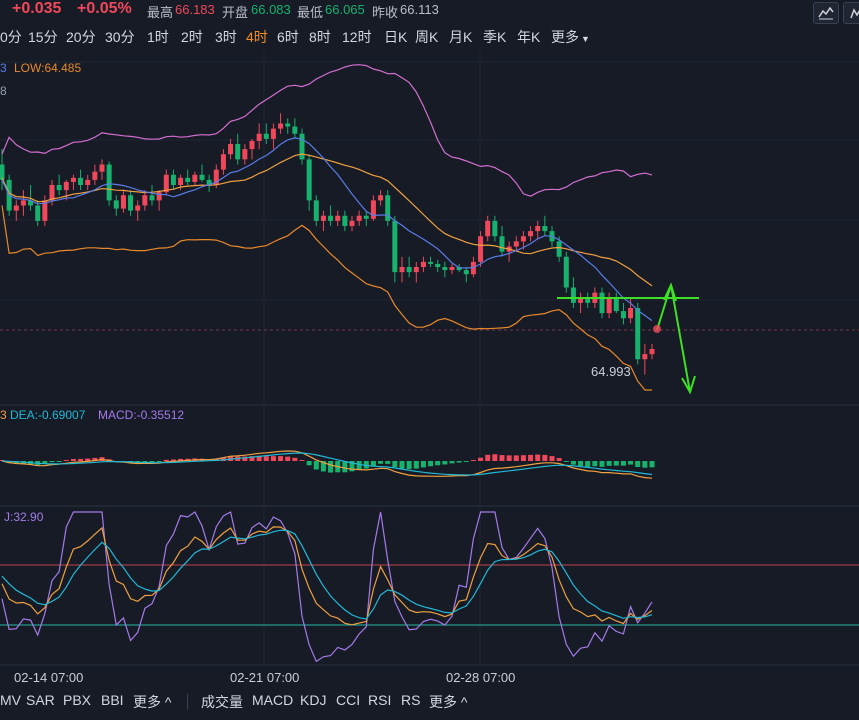 This screenshot has height=720, width=859. I want to click on period-tab-3: 30分, so click(120, 37).